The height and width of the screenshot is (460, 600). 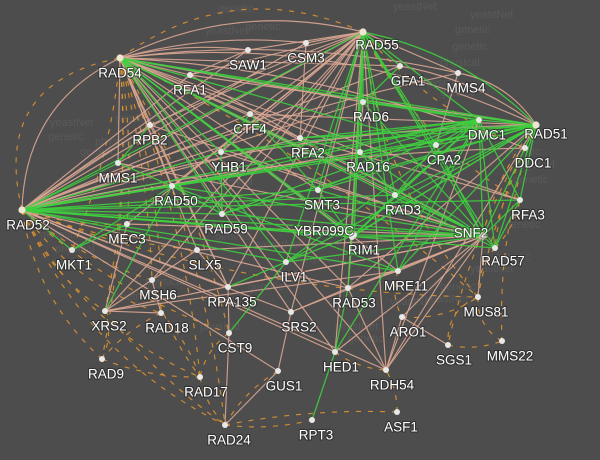 I want to click on graph-node-rad6, so click(x=363, y=102).